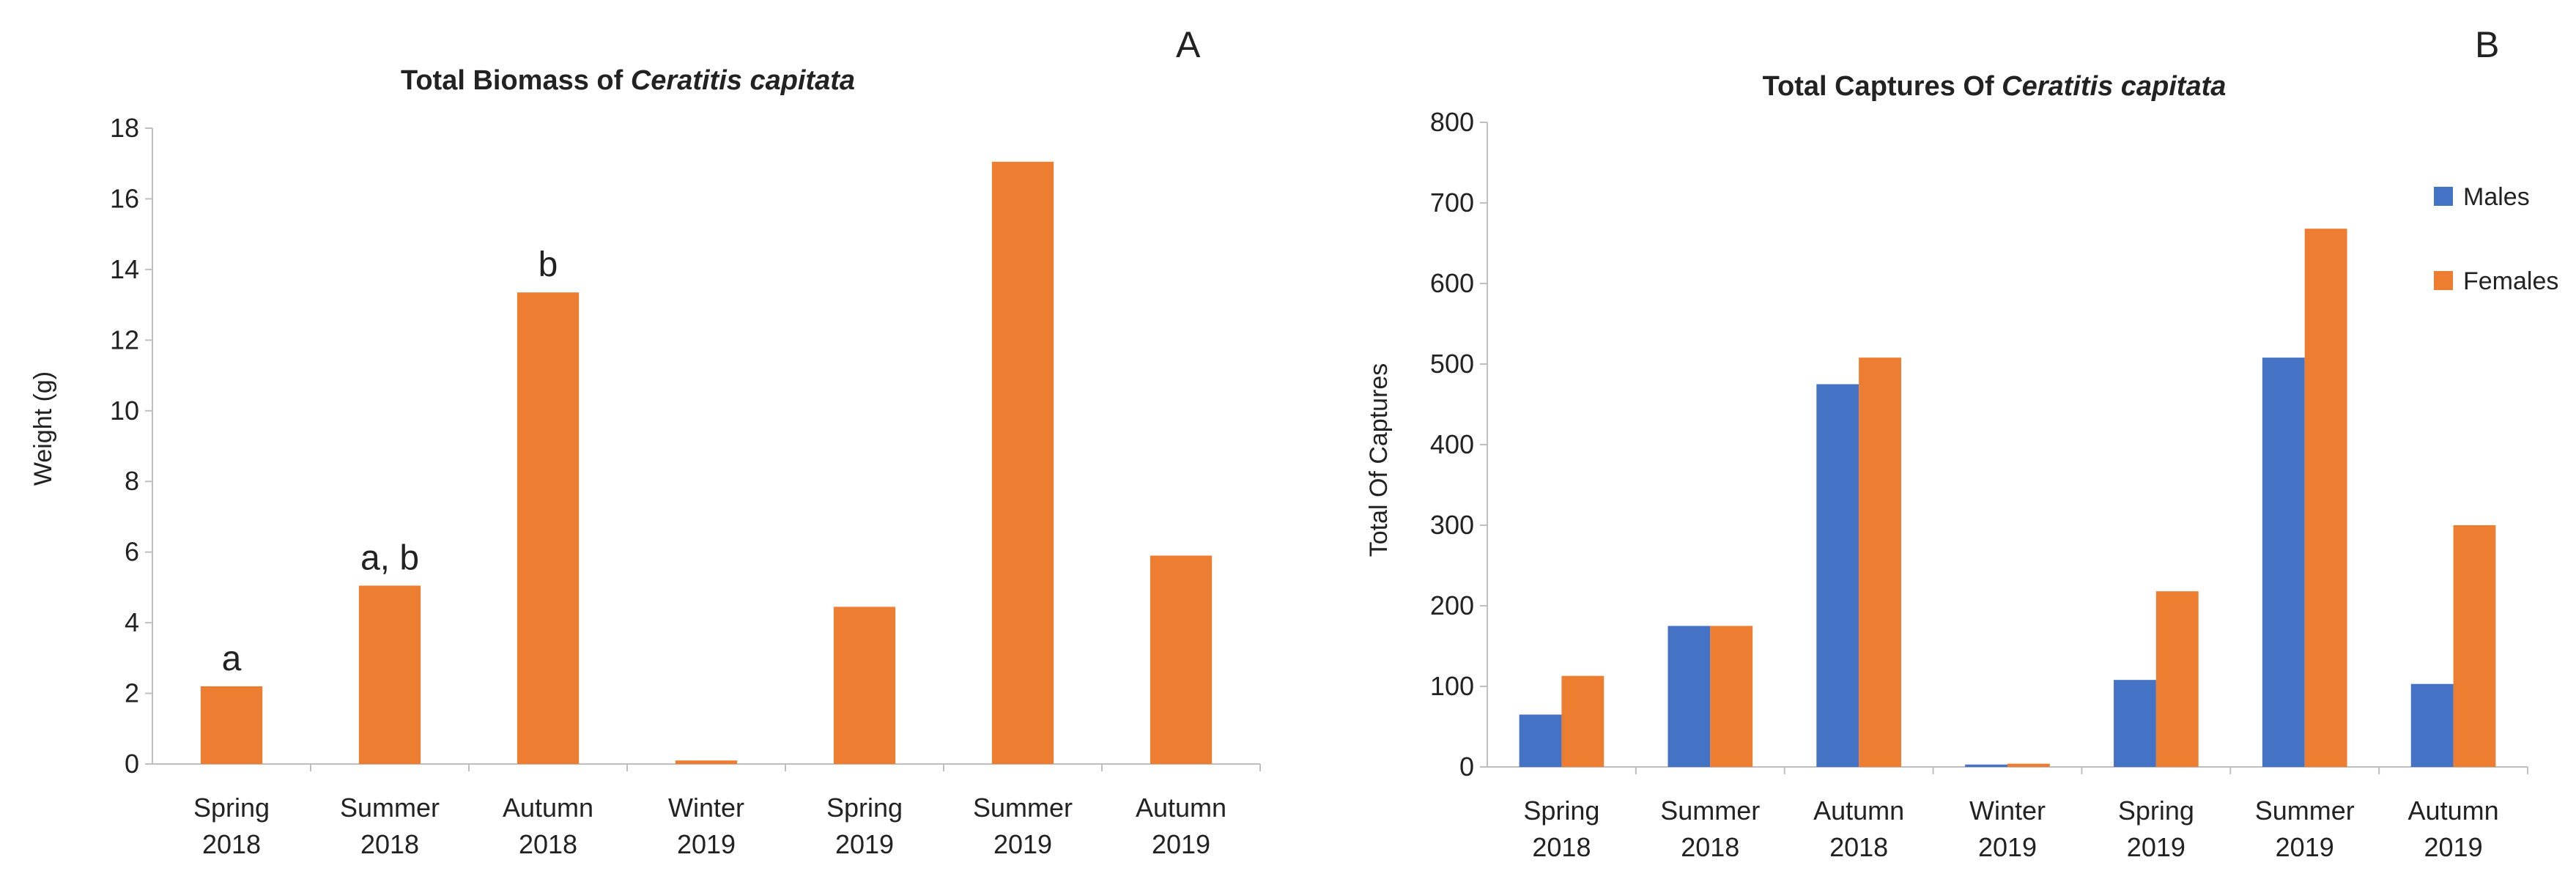 This screenshot has height=890, width=2576. What do you see at coordinates (124, 269) in the screenshot?
I see `y-tick-label: 14` at bounding box center [124, 269].